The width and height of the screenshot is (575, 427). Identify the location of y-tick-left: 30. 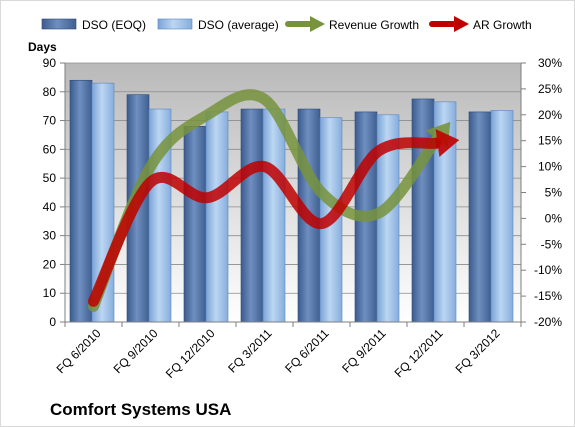
(50, 236).